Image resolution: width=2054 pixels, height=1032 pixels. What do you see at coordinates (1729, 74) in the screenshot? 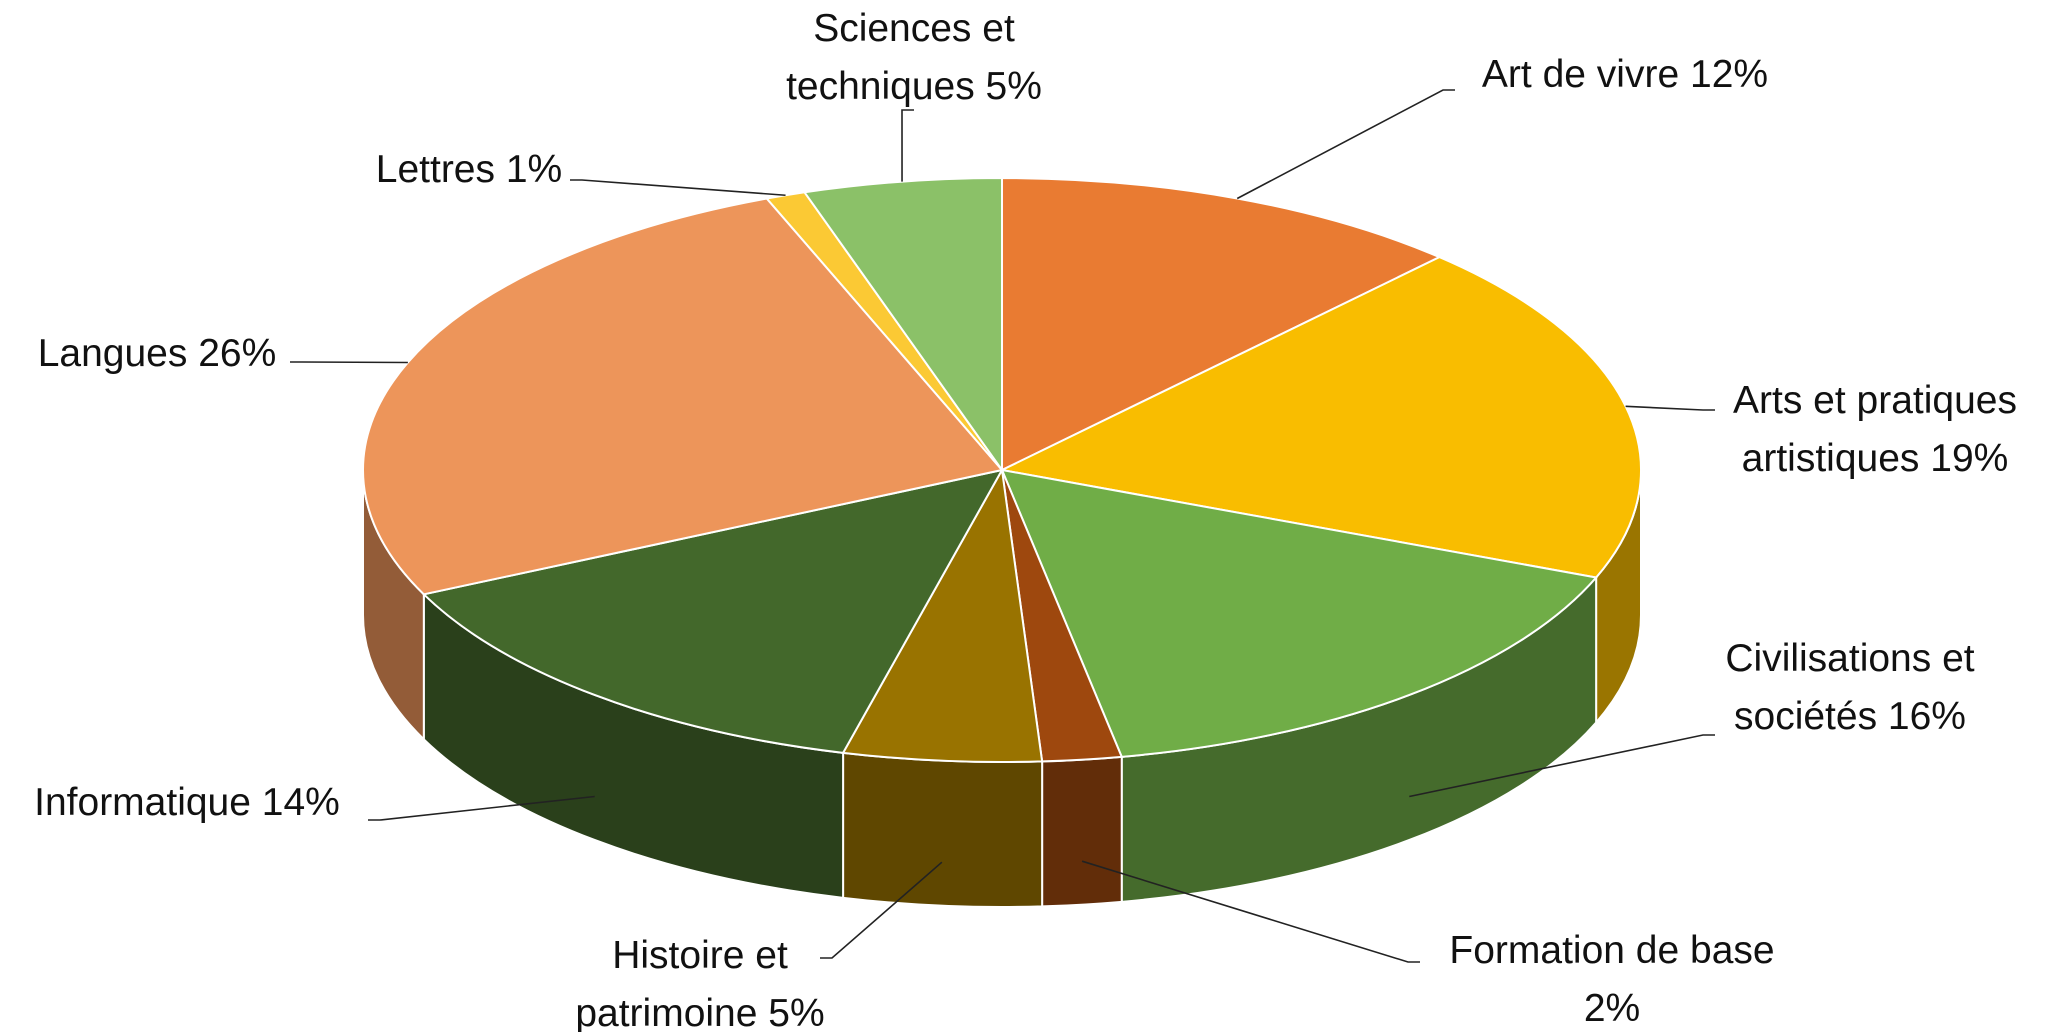
I see `label-value: 12%` at bounding box center [1729, 74].